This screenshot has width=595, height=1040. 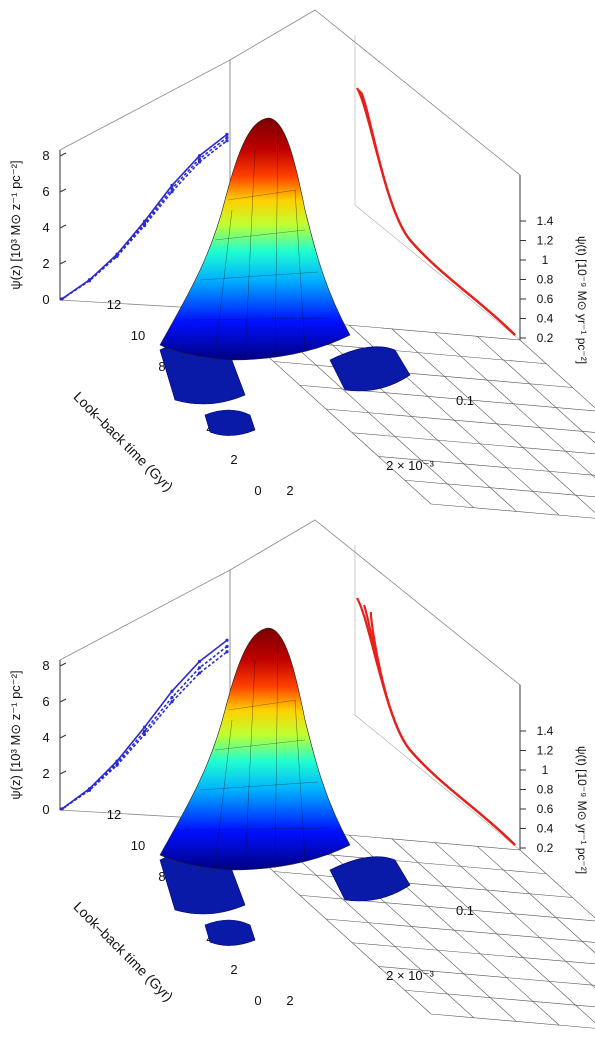 I want to click on left-tick-label: 6, so click(x=45, y=191).